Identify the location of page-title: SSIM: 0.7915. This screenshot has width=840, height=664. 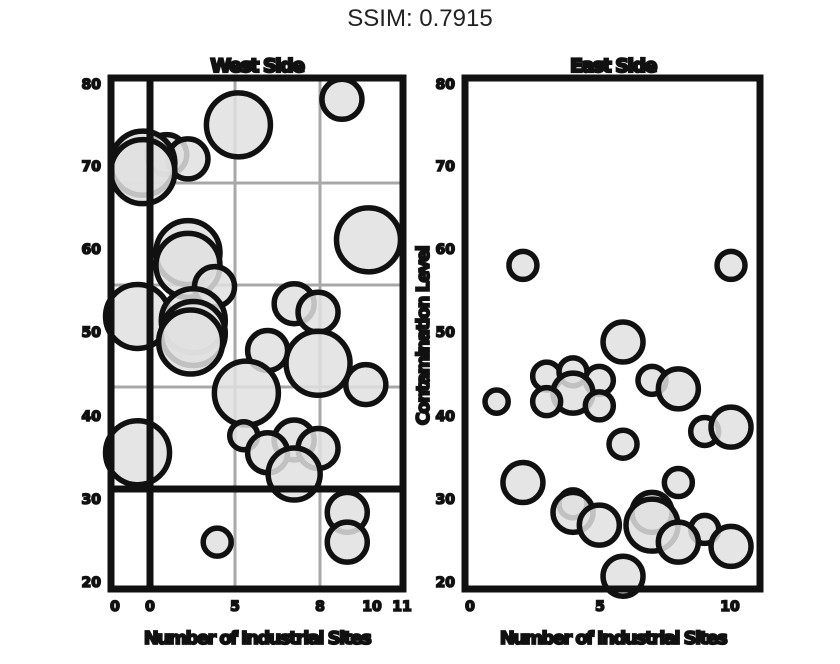
(420, 18).